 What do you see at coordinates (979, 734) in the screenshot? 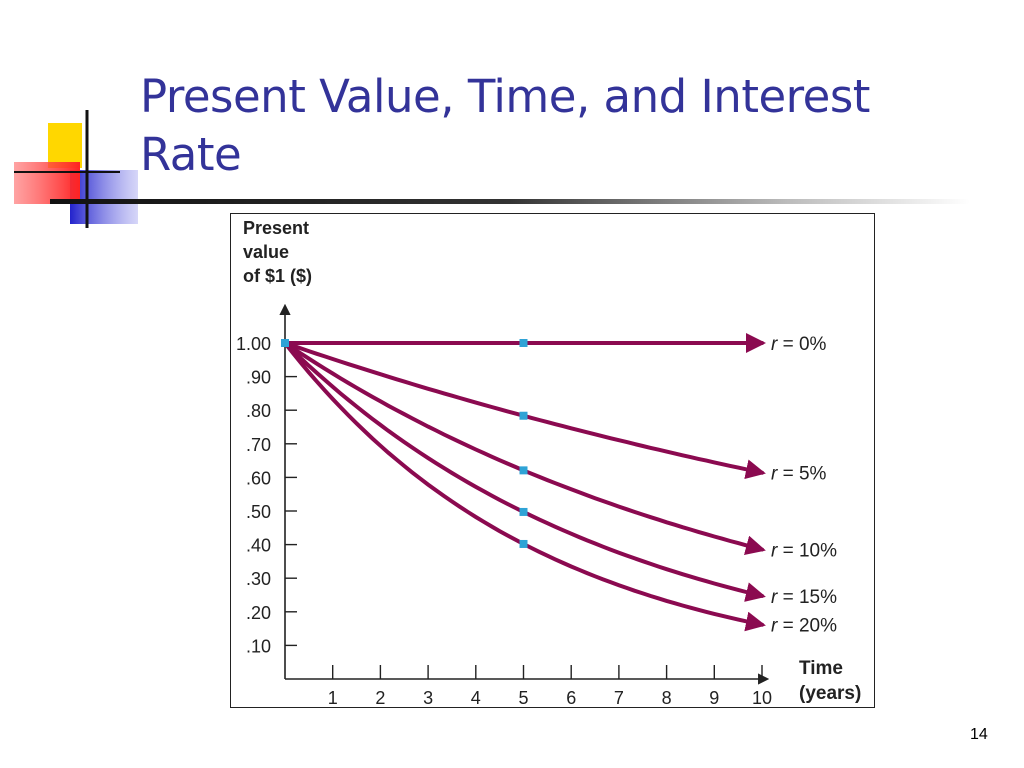
I see `slide-number: 14` at bounding box center [979, 734].